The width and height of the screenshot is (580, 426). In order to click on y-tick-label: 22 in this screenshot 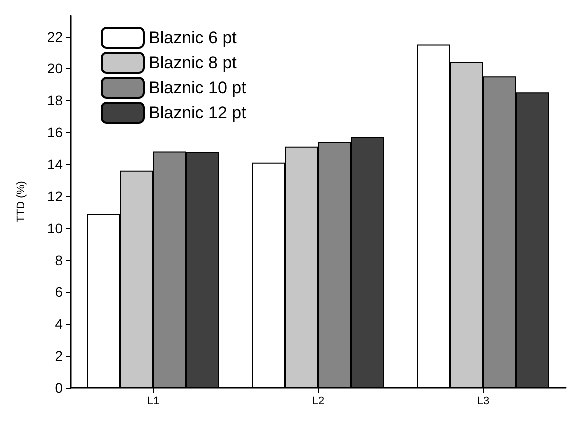, I will do `click(55, 36)`.